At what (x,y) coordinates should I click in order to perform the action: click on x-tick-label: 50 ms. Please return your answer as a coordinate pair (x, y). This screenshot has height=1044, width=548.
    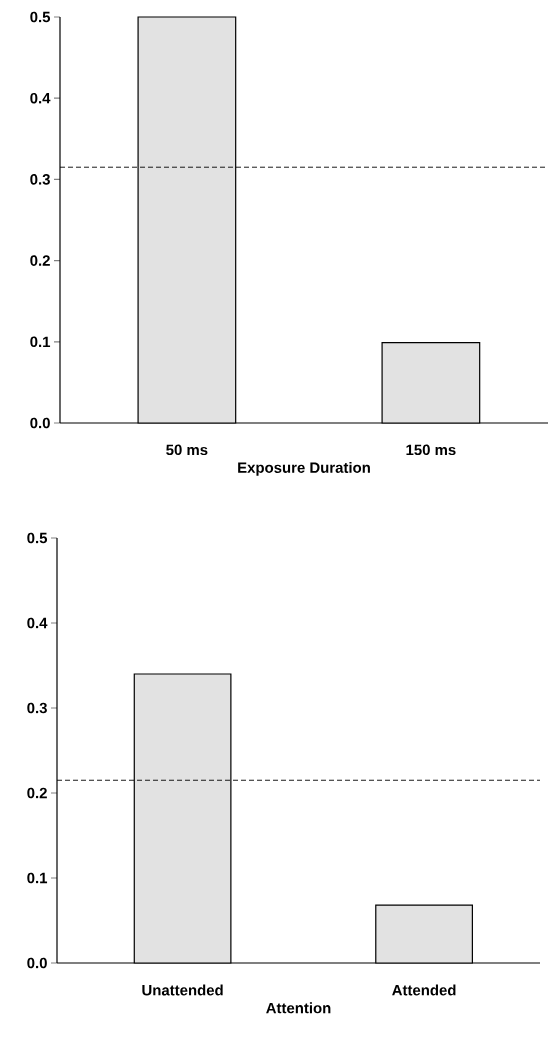
    Looking at the image, I should click on (187, 450).